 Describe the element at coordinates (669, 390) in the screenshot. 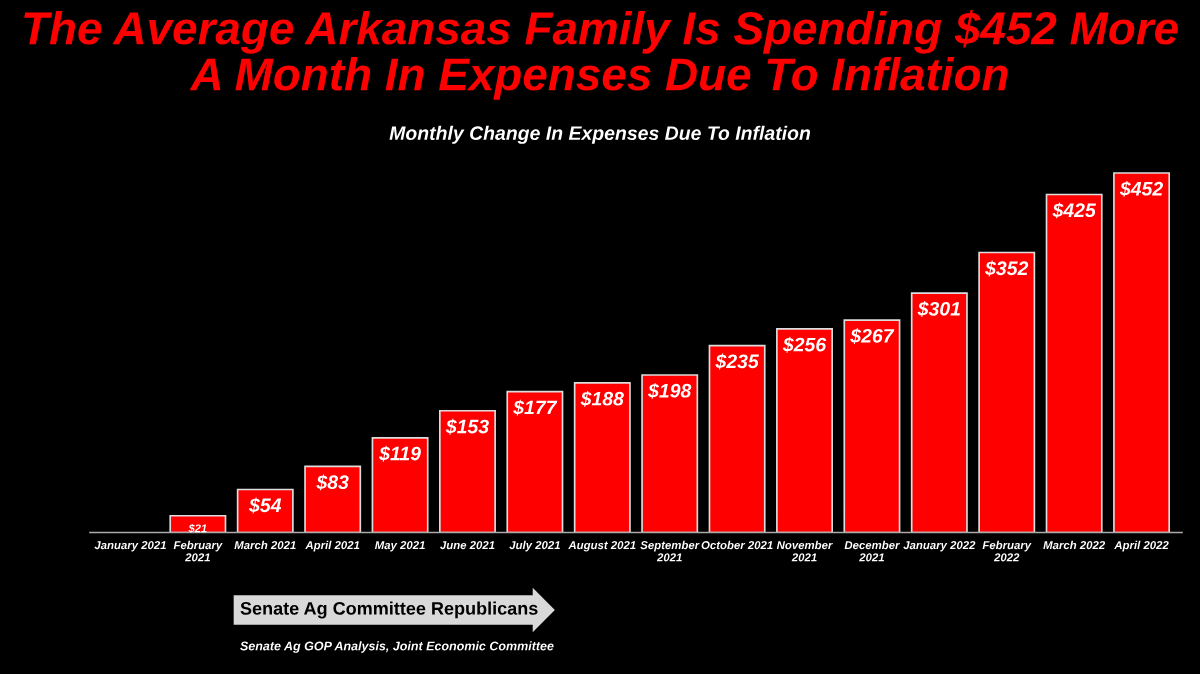

I see `data-label: $198` at that location.